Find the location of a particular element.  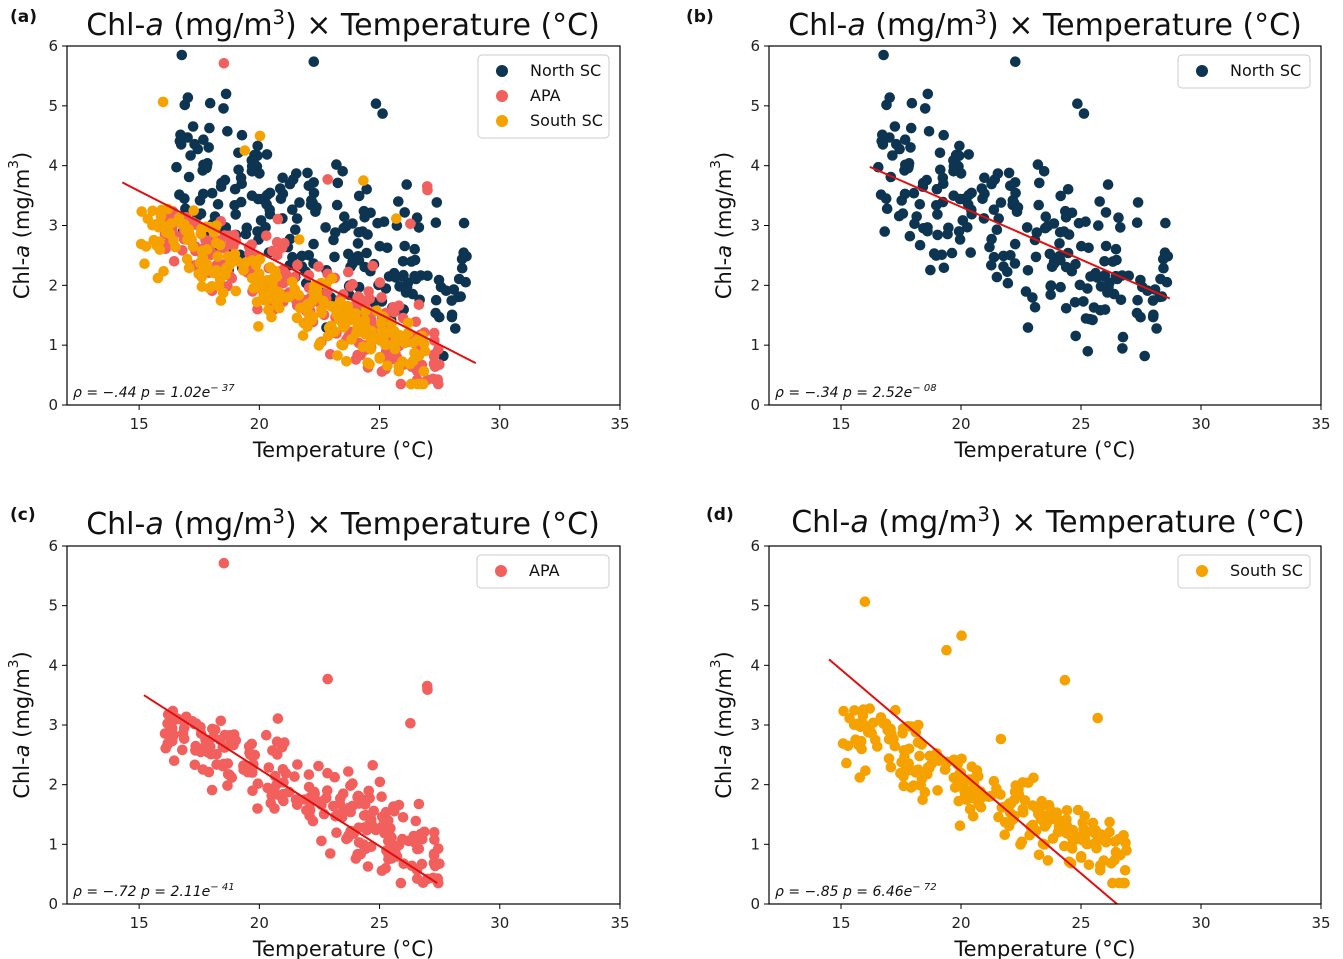

chart-title: Chl-a (mg/m3) × Temperature (°C) is located at coordinates (343, 24).